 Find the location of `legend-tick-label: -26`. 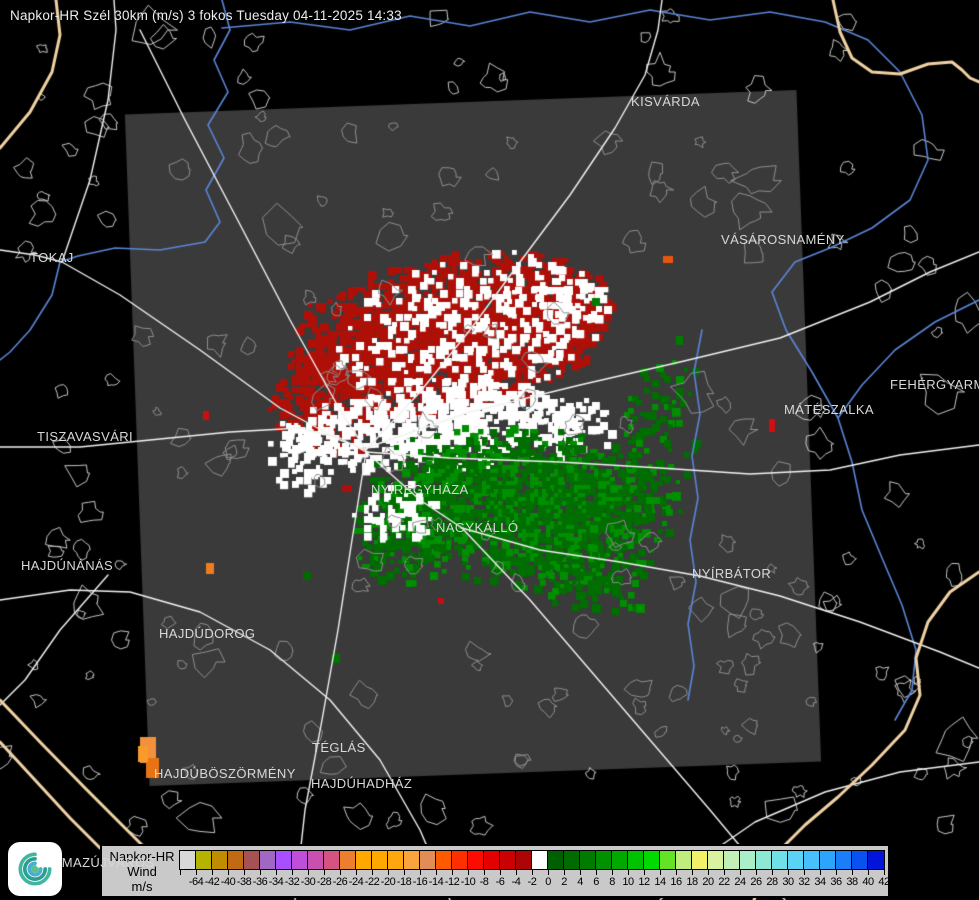

legend-tick-label: -26 is located at coordinates (340, 882).